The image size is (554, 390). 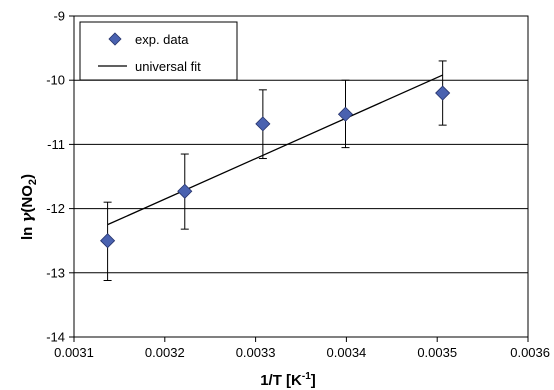 What do you see at coordinates (162, 39) in the screenshot?
I see `legend-label-exp-data: exp. data` at bounding box center [162, 39].